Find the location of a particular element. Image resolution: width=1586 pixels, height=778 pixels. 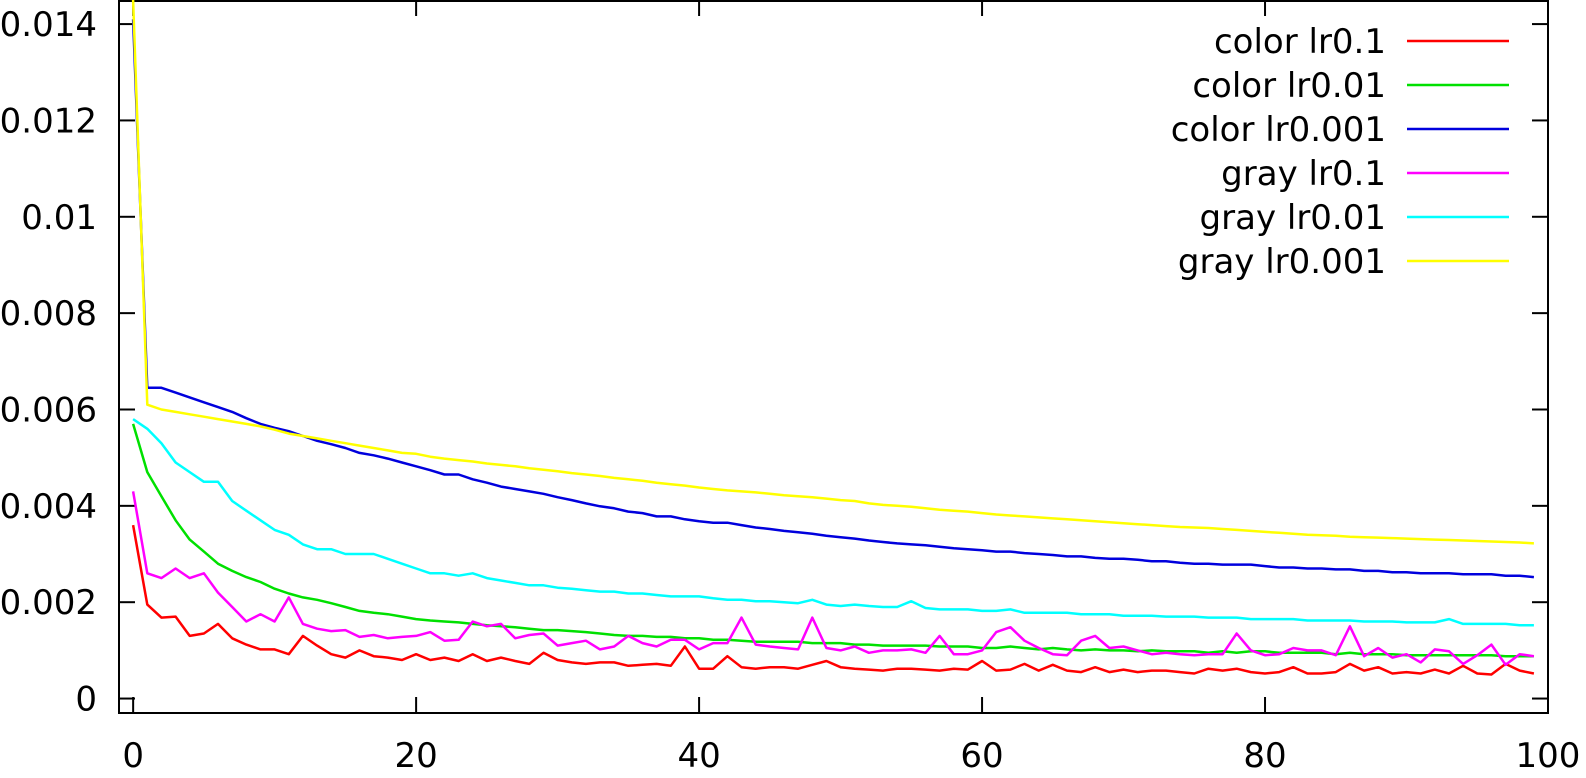

y-tick-label: 0.01 is located at coordinates (59, 218).